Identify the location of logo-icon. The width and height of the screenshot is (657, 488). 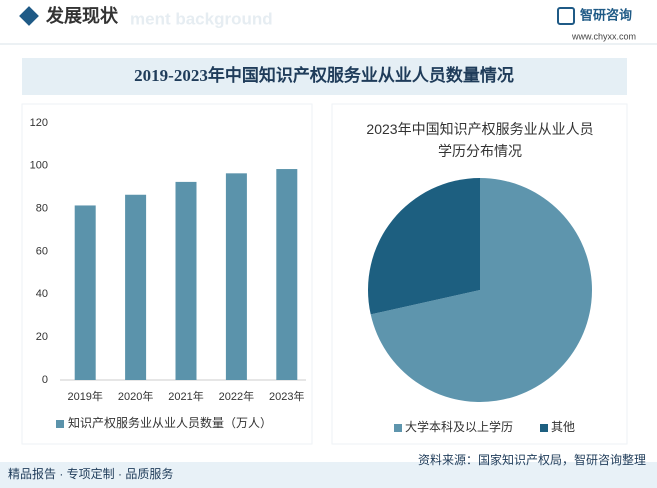
(566, 16).